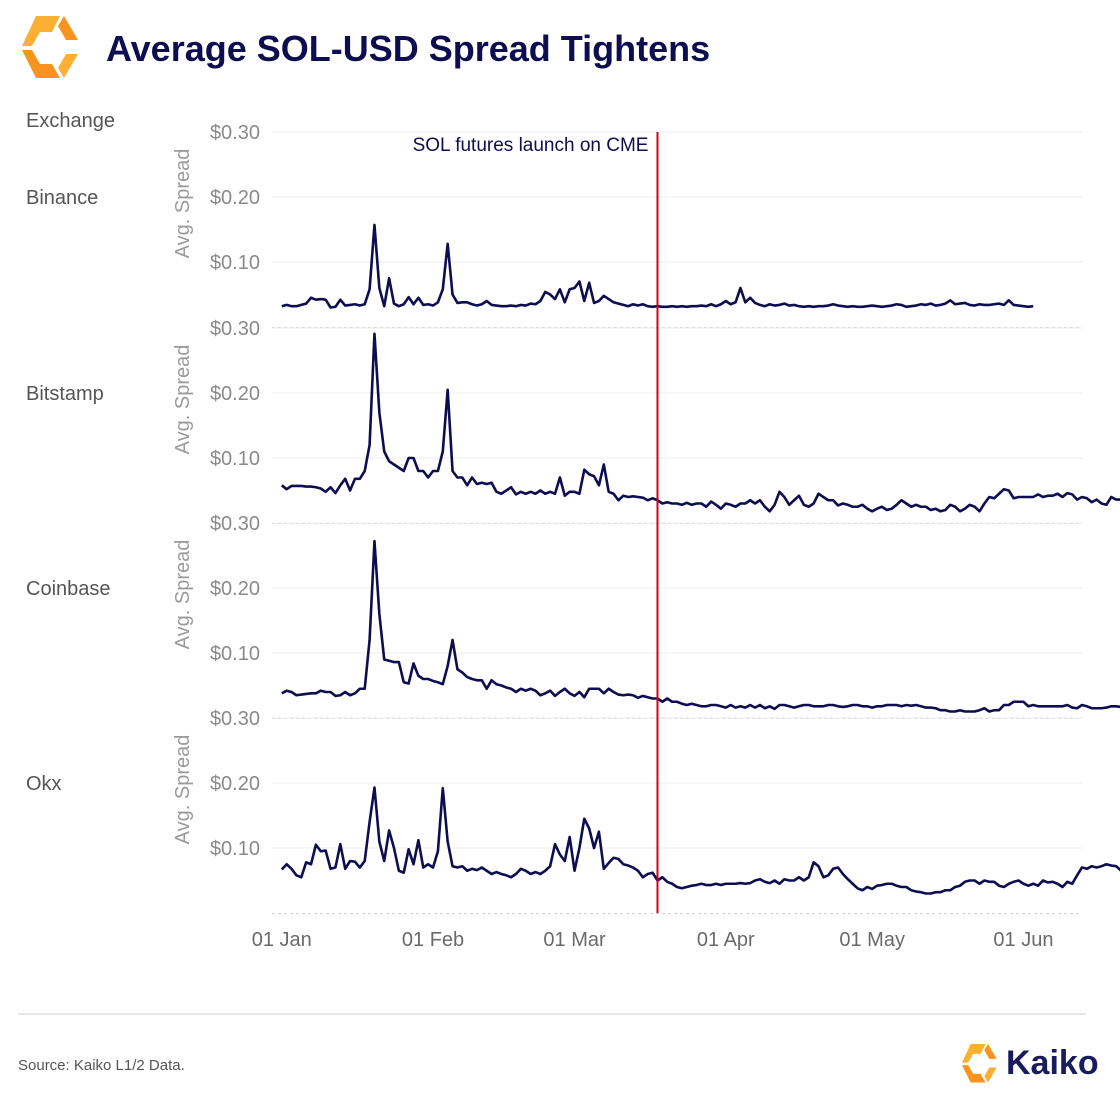 The image size is (1120, 1102). Describe the element at coordinates (700, 422) in the screenshot. I see `series-line-bitstamp` at that location.